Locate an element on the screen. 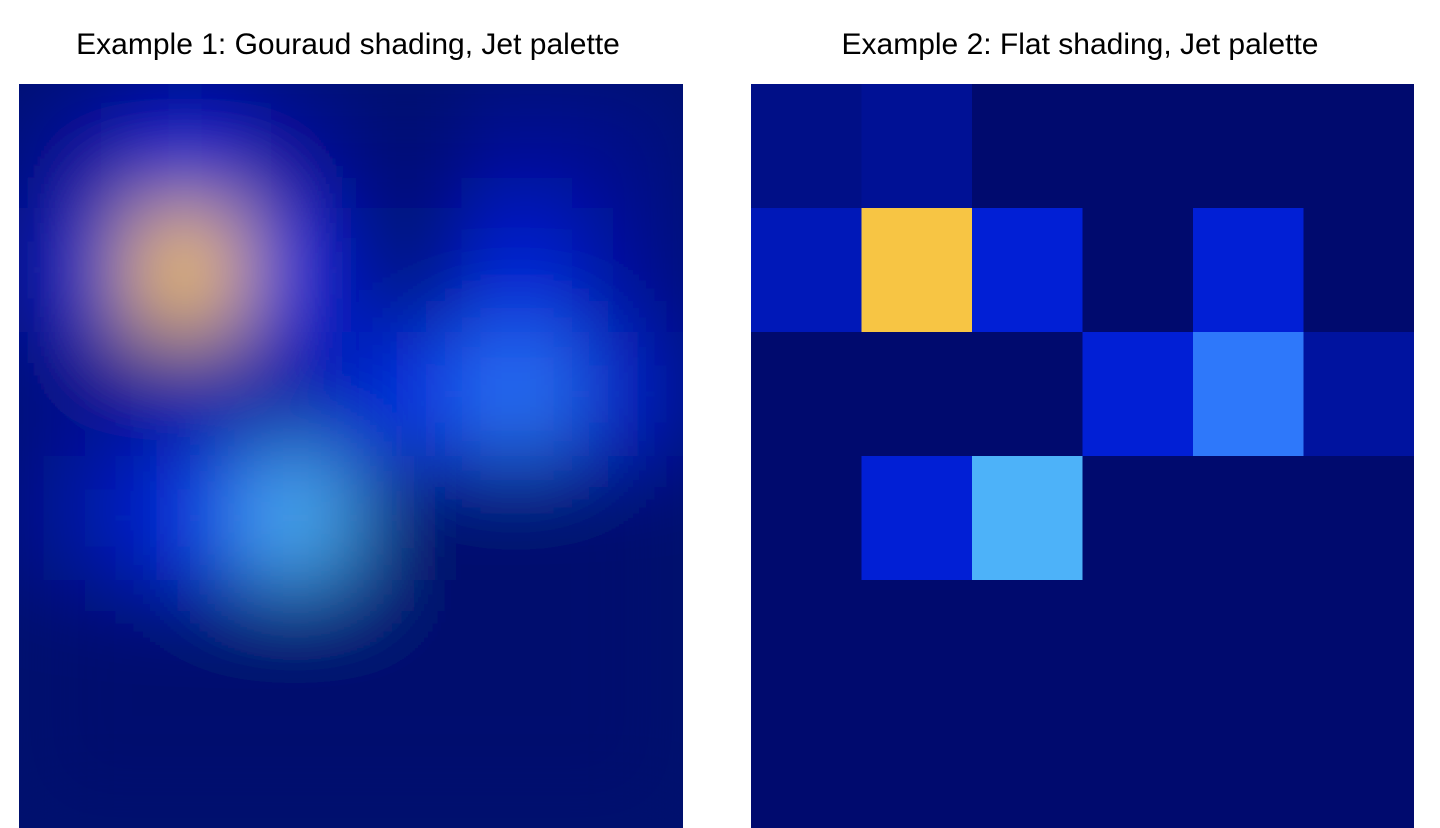  chart-title-flat: Example 2: Flat shading, Jet palette is located at coordinates (1080, 44).